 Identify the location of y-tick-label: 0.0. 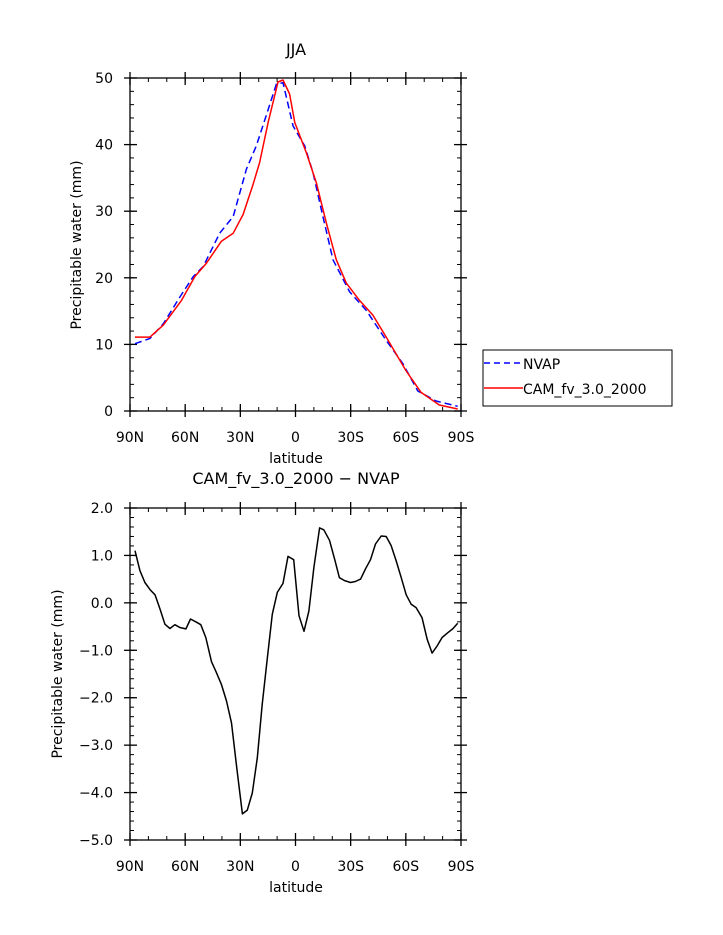
(102, 604).